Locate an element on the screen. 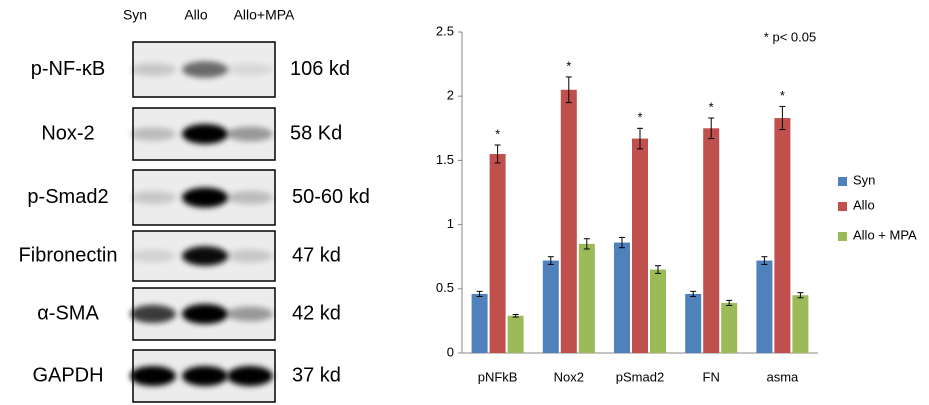 The image size is (929, 405). y-tick-label: 1 is located at coordinates (450, 223).